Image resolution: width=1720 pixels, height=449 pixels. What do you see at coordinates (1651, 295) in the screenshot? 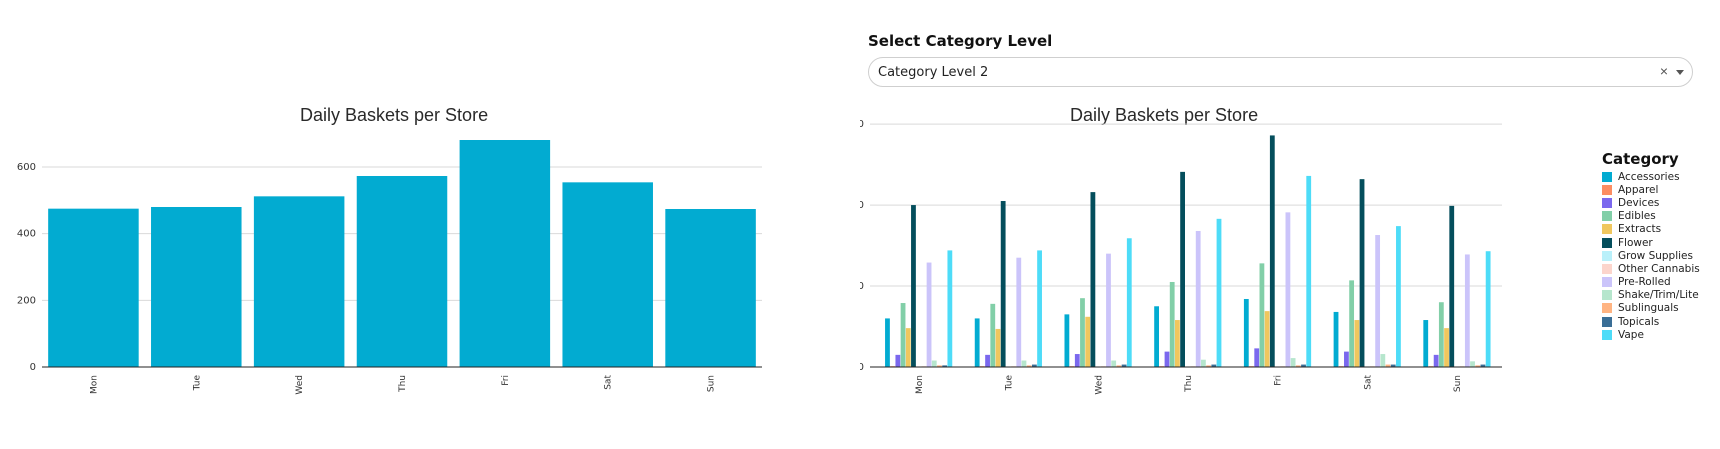
I see `legend-item: Shake/Trim/Lite` at bounding box center [1651, 295].